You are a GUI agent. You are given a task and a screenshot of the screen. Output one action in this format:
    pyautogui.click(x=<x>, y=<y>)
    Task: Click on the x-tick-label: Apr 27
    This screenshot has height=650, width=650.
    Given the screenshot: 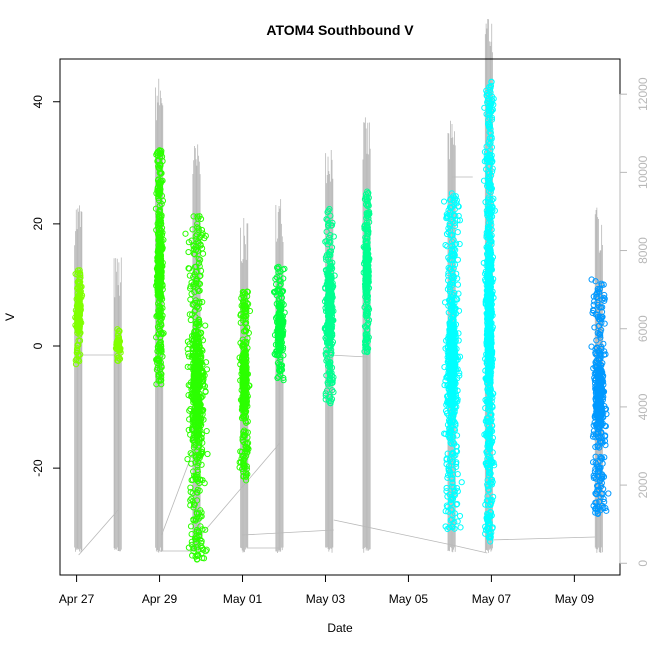 What is the action you would take?
    pyautogui.click(x=77, y=599)
    